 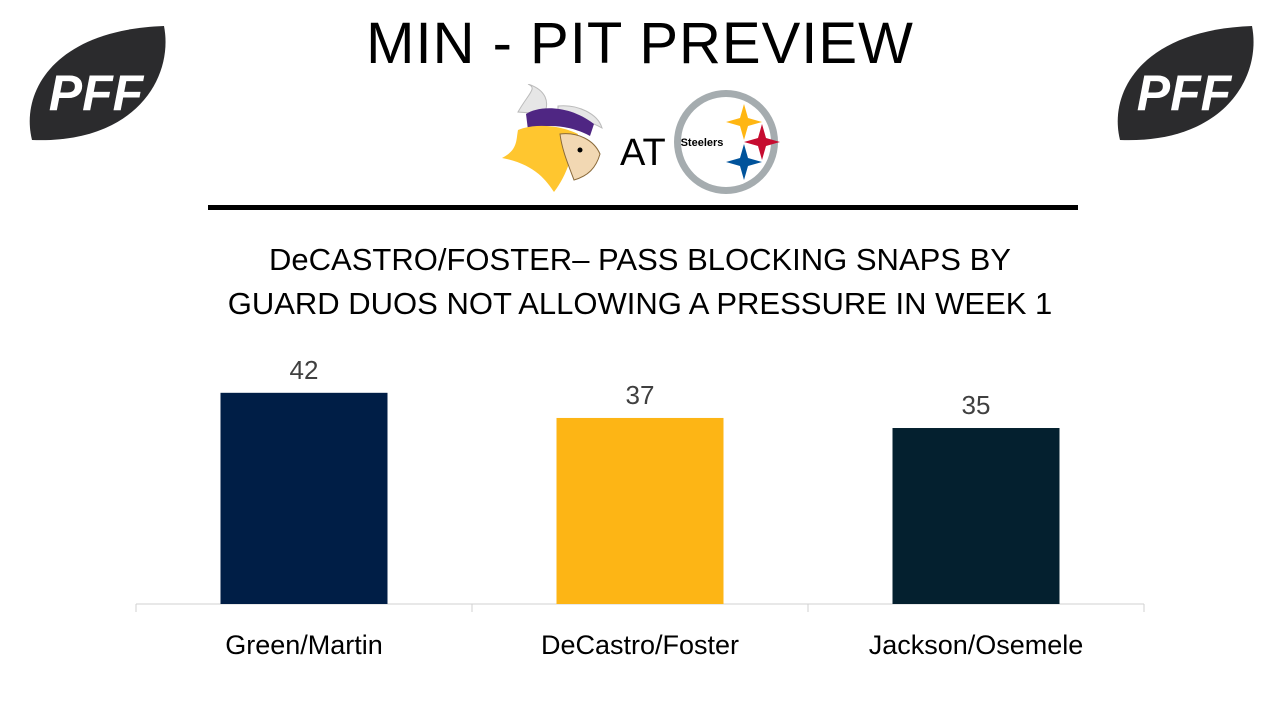 I want to click on category-label-2: DeCastro/Foster, so click(x=640, y=645).